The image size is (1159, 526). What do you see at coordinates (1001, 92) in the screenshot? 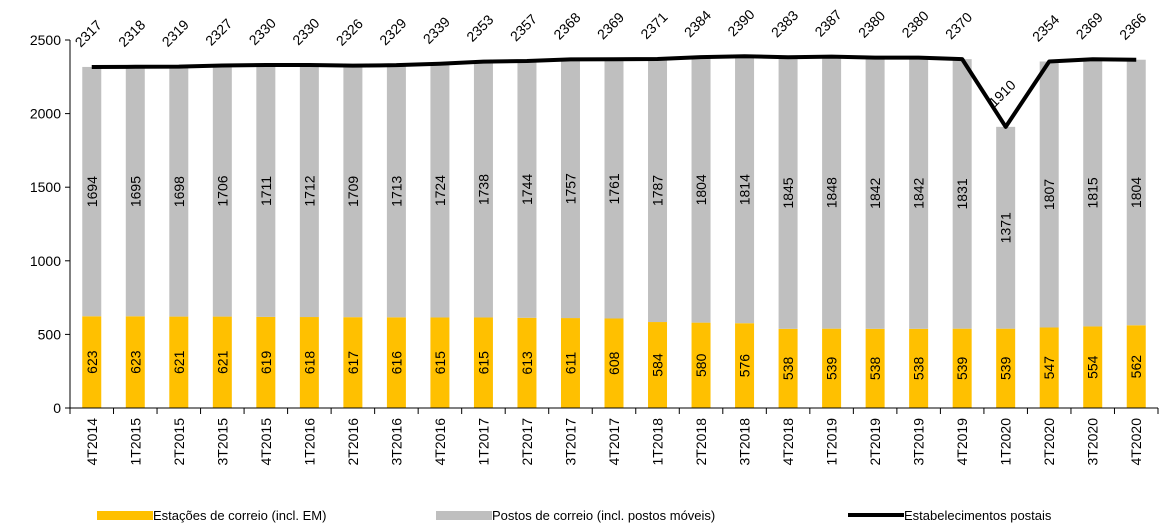
I see `line-point-label: 1910` at bounding box center [1001, 92].